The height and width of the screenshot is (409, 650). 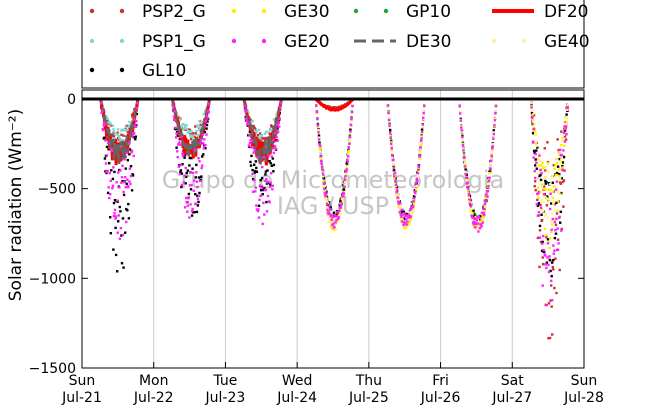 I want to click on watermark: Grupo de Micrometeorologia IAG / USP, so click(x=333, y=193).